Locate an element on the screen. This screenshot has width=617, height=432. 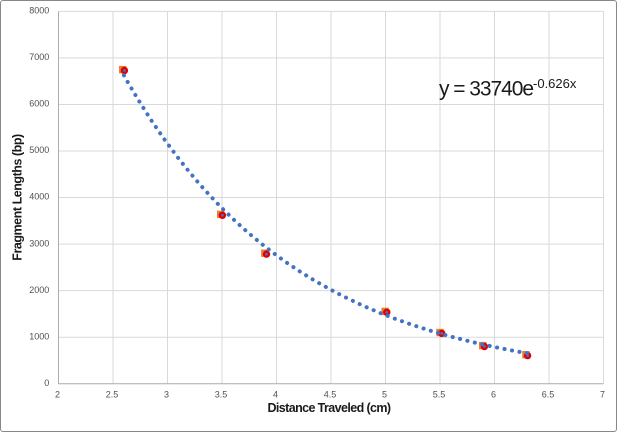
svg-text: 5000 is located at coordinates (39, 150).